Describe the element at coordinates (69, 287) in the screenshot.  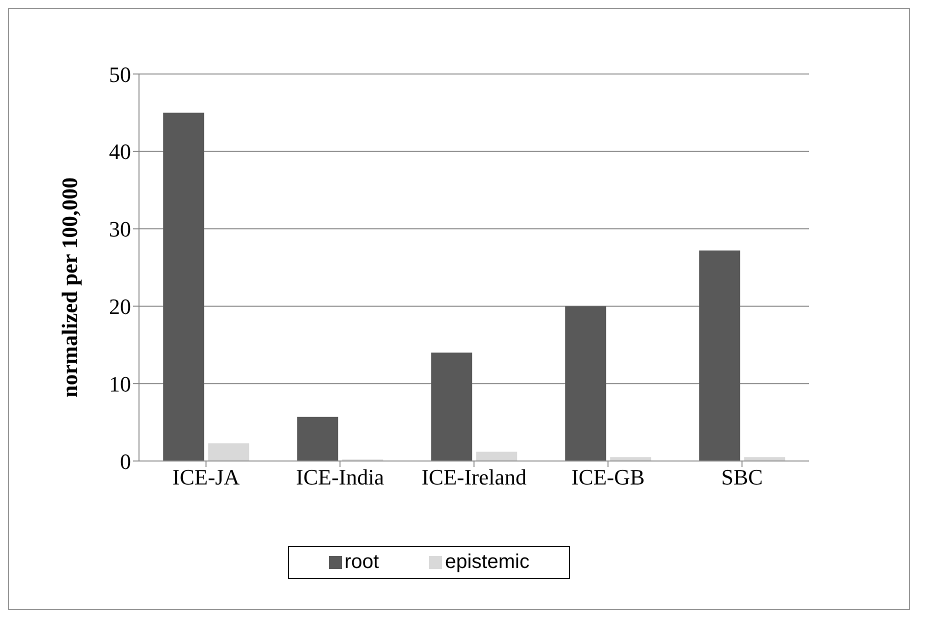
I see `y-axis-title: normalized per 100,000` at that location.